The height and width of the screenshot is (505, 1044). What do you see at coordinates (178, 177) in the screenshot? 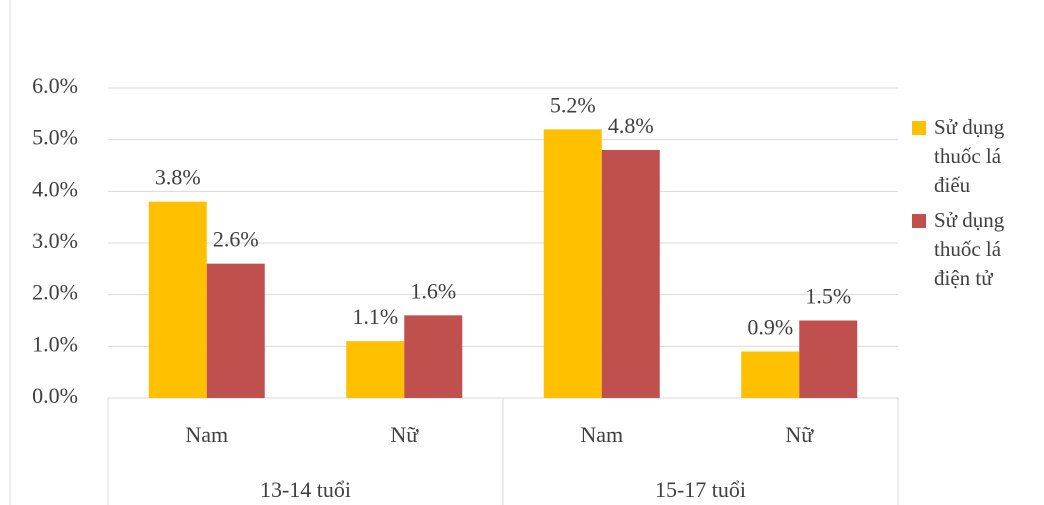
I see `value-label: 3.8%` at bounding box center [178, 177].